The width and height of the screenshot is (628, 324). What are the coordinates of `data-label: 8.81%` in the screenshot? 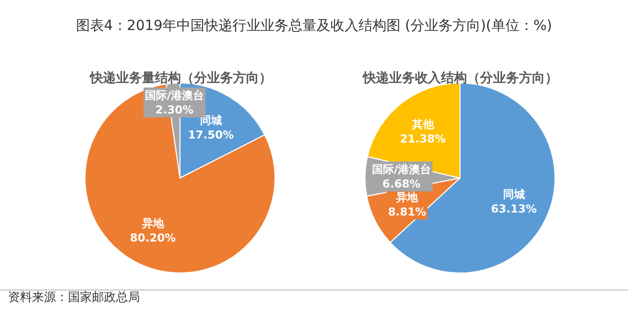 It's located at (407, 211).